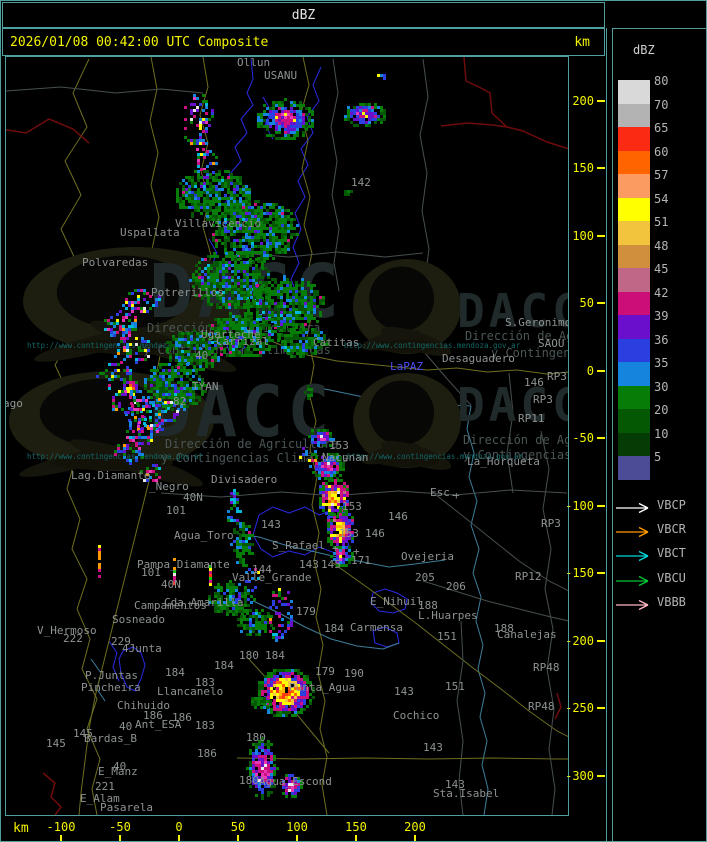 Image resolution: width=707 pixels, height=842 pixels. I want to click on y-axis-tick-label: 50, so click(586, 303).